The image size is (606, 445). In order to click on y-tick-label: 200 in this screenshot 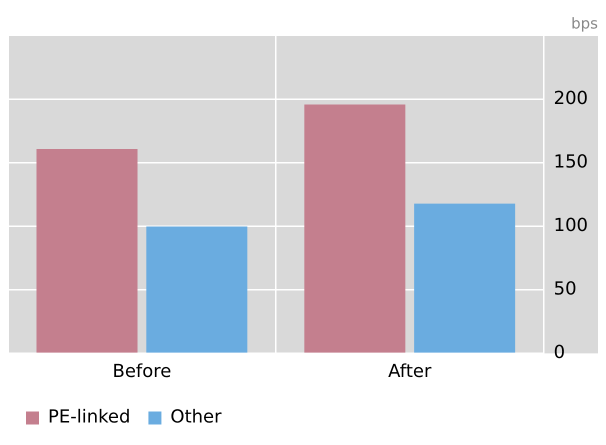, I will do `click(571, 99)`.